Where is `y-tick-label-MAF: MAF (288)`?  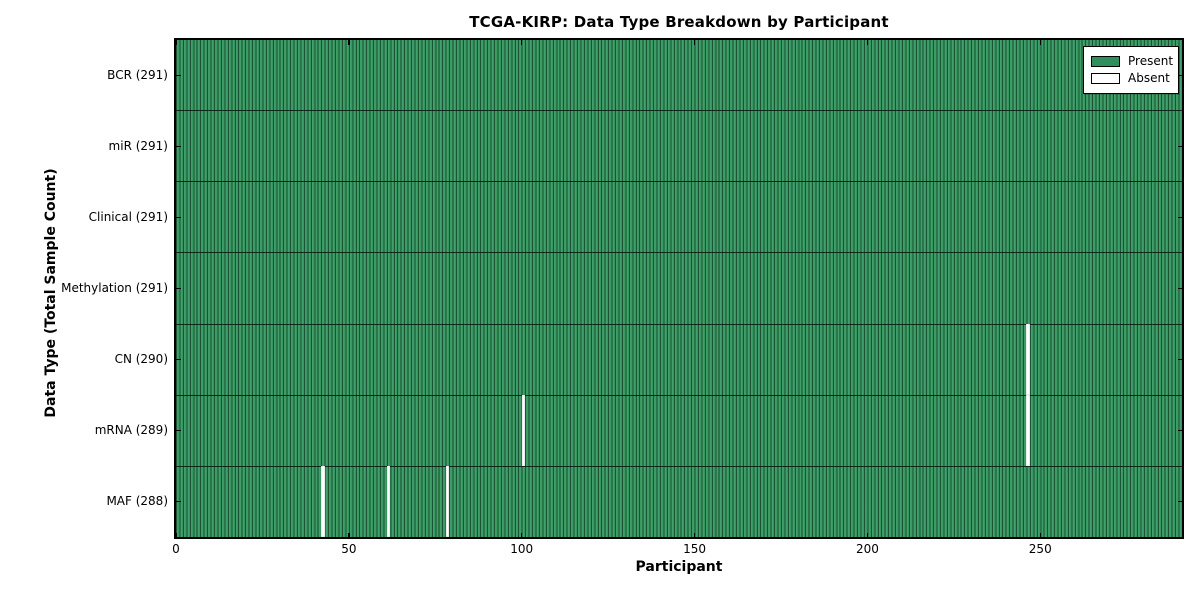 y-tick-label-MAF: MAF (288) is located at coordinates (137, 501).